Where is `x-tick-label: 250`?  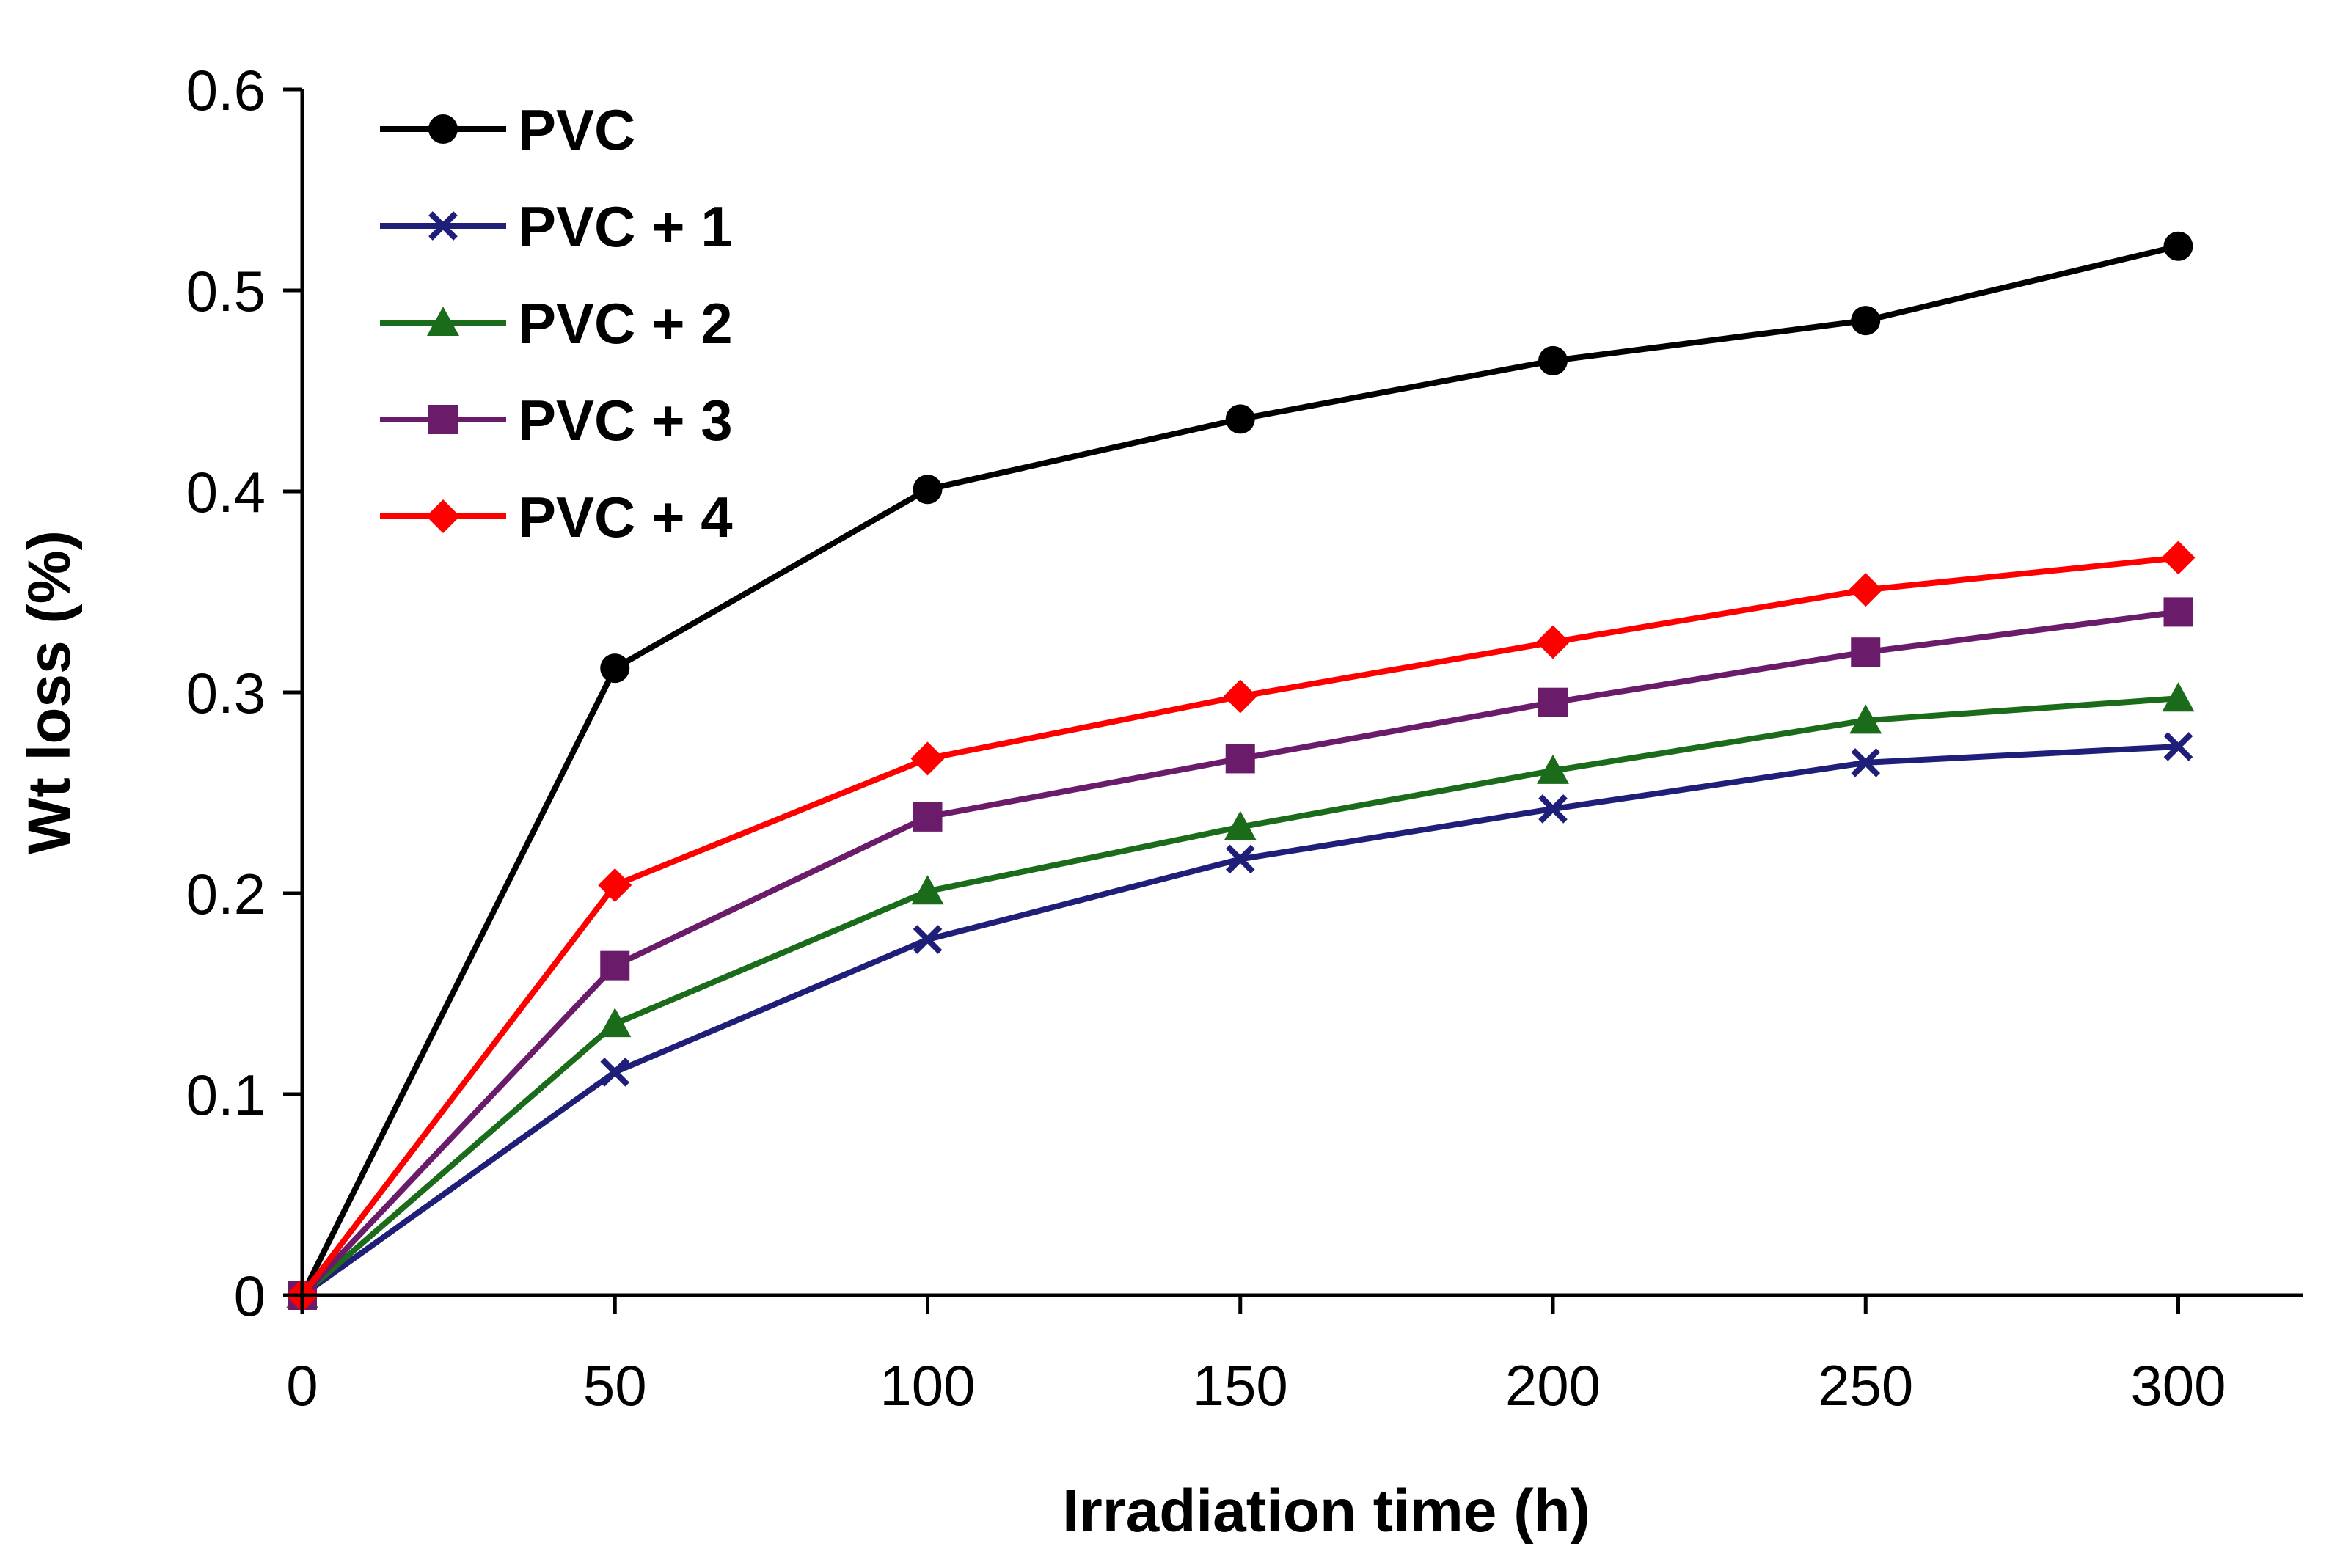
x-tick-label: 250 is located at coordinates (1865, 1385).